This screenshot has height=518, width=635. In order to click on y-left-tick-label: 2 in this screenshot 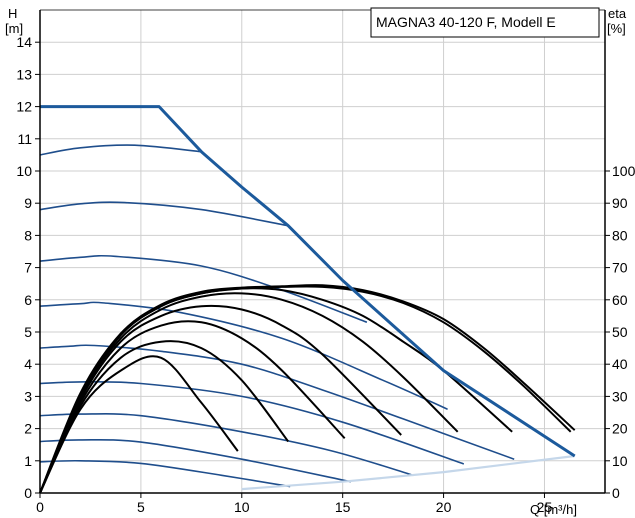, I will do `click(28, 429)`.